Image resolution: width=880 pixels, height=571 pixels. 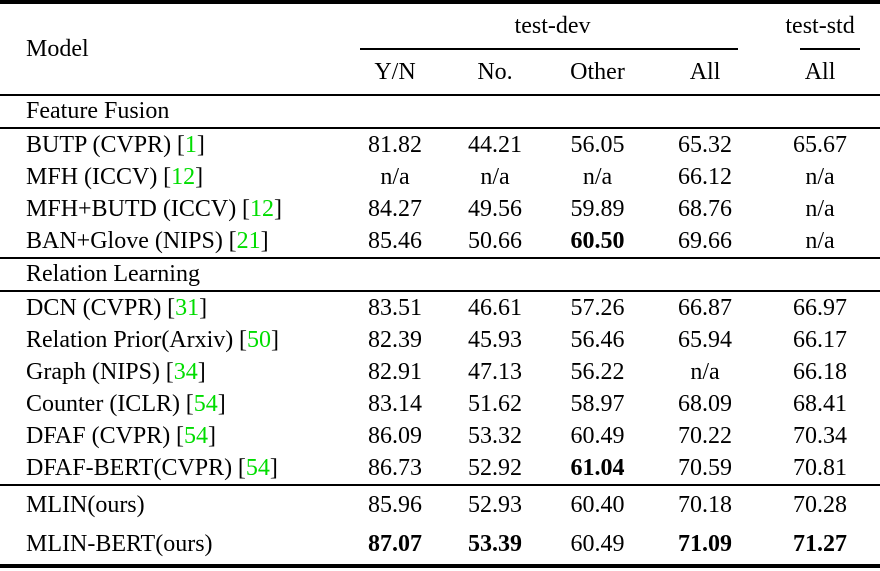 What do you see at coordinates (395, 467) in the screenshot?
I see `cell-yn: 86.73` at bounding box center [395, 467].